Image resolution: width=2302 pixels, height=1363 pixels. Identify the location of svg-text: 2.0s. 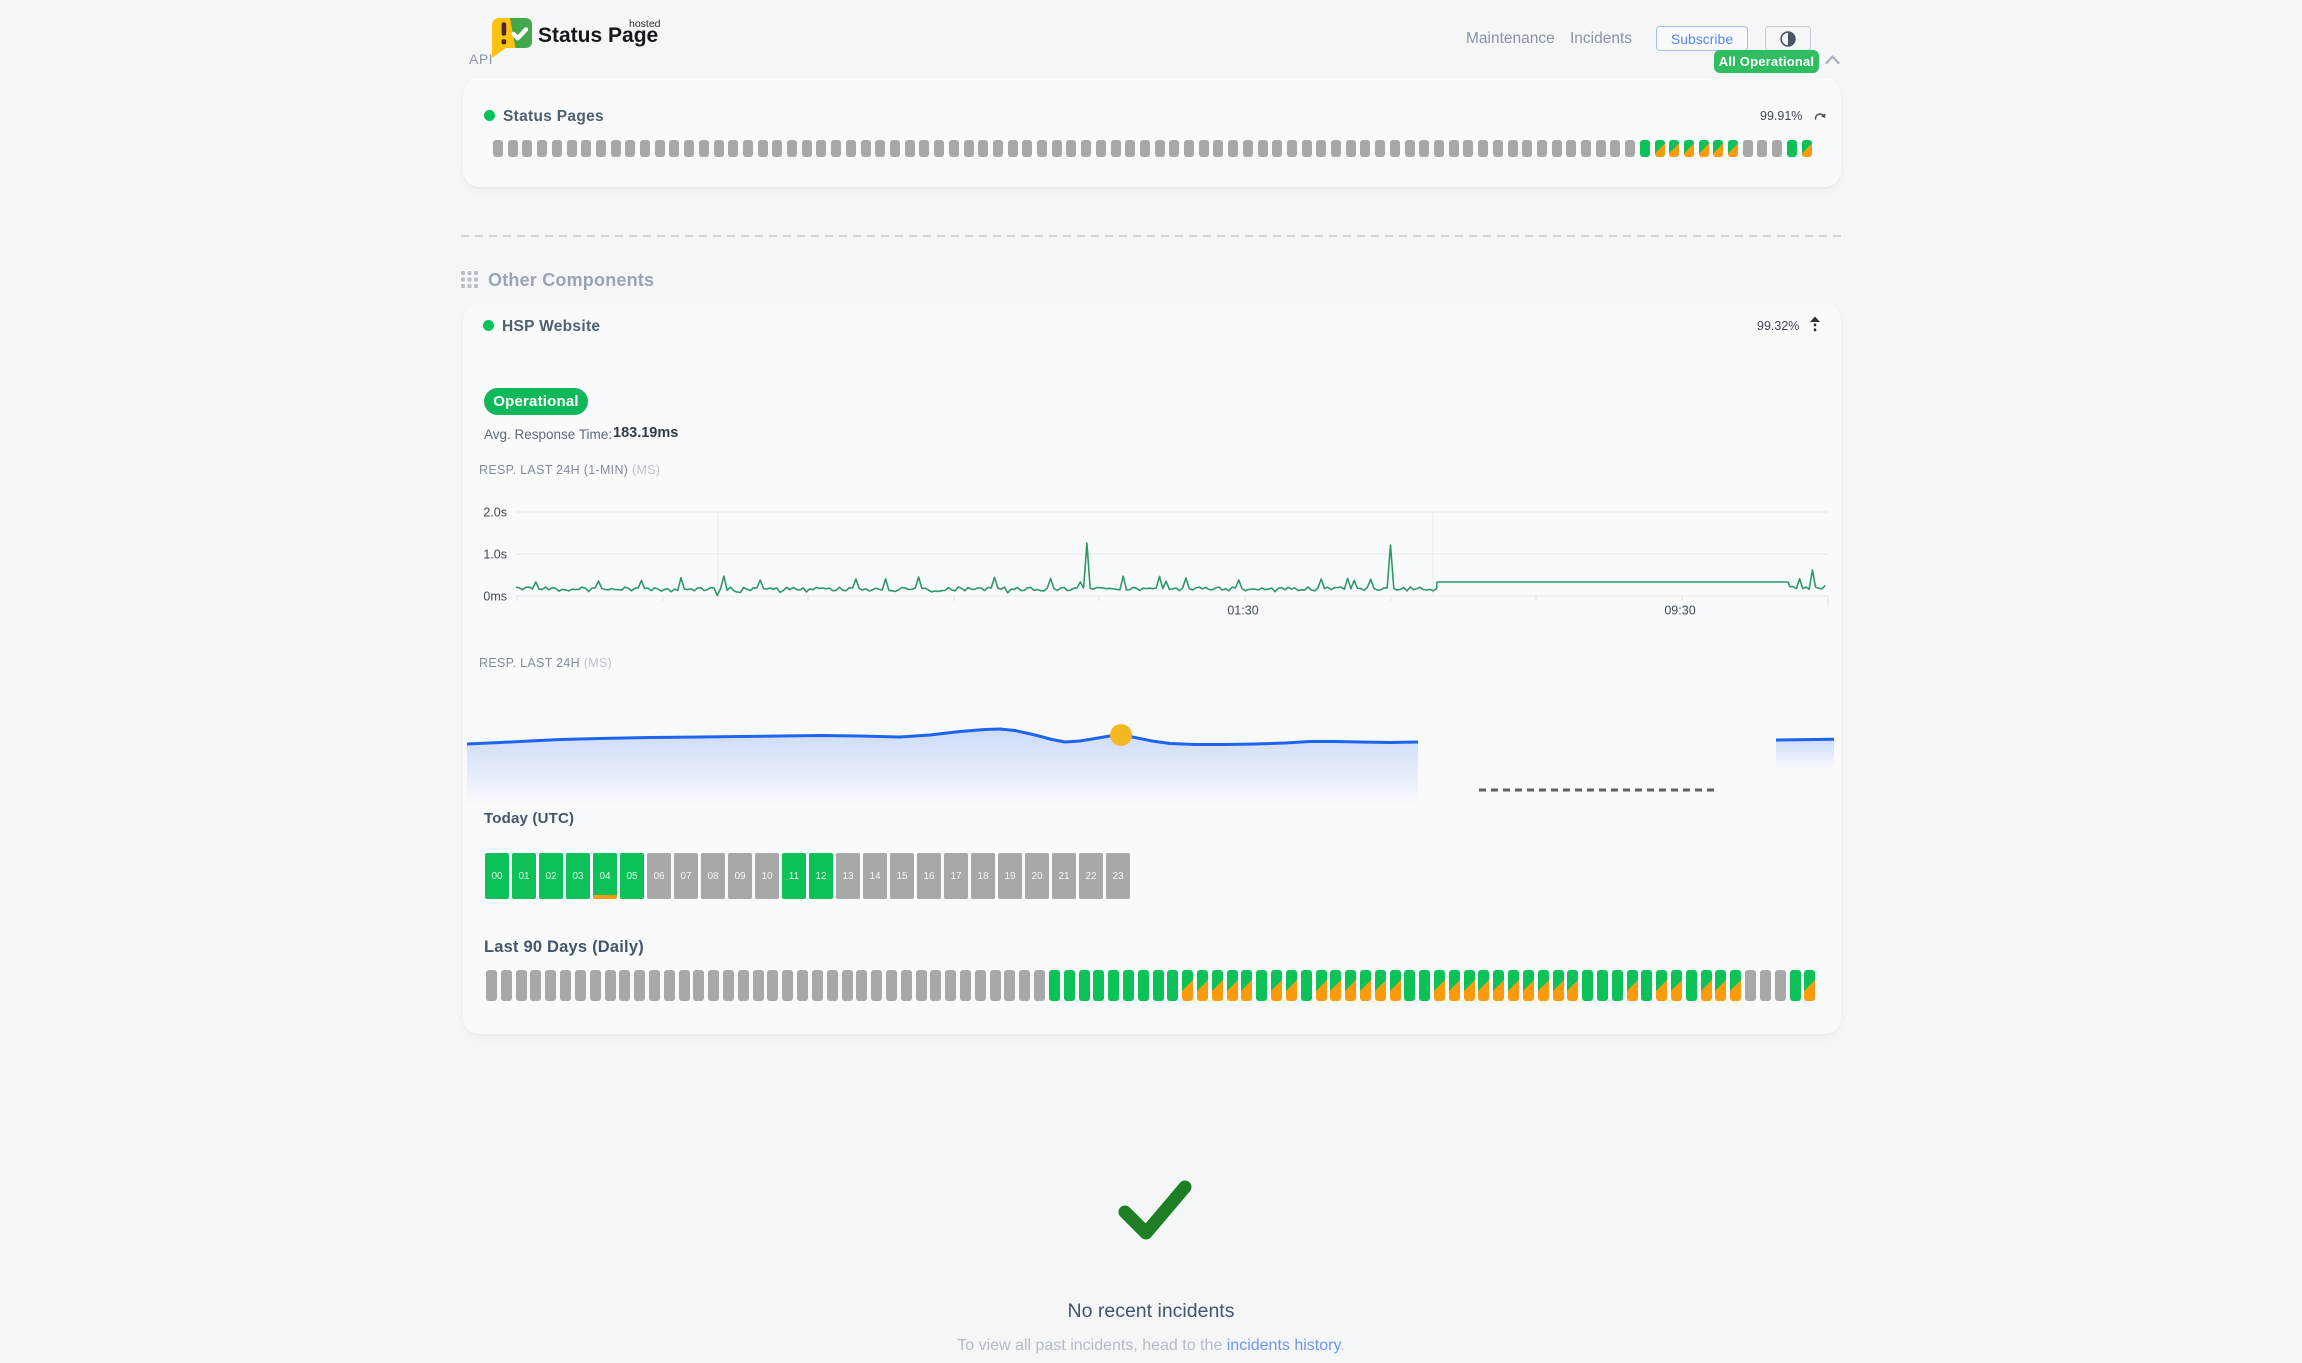
(495, 513).